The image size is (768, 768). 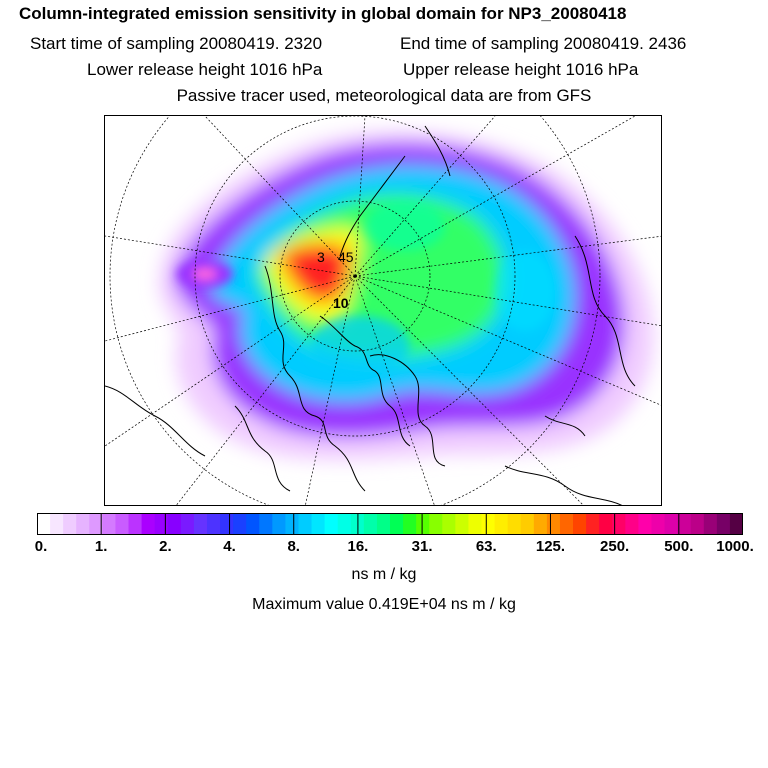 What do you see at coordinates (41, 546) in the screenshot?
I see `colorbar-tick-label: 0.` at bounding box center [41, 546].